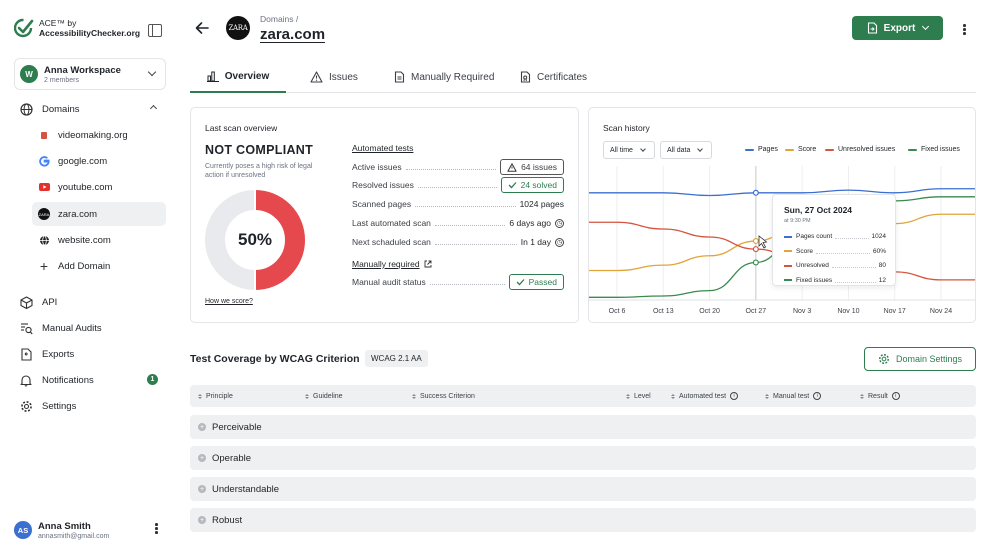 This screenshot has height=559, width=1000. I want to click on tooltip-date: Sun, 27 Oct 2024, so click(818, 210).